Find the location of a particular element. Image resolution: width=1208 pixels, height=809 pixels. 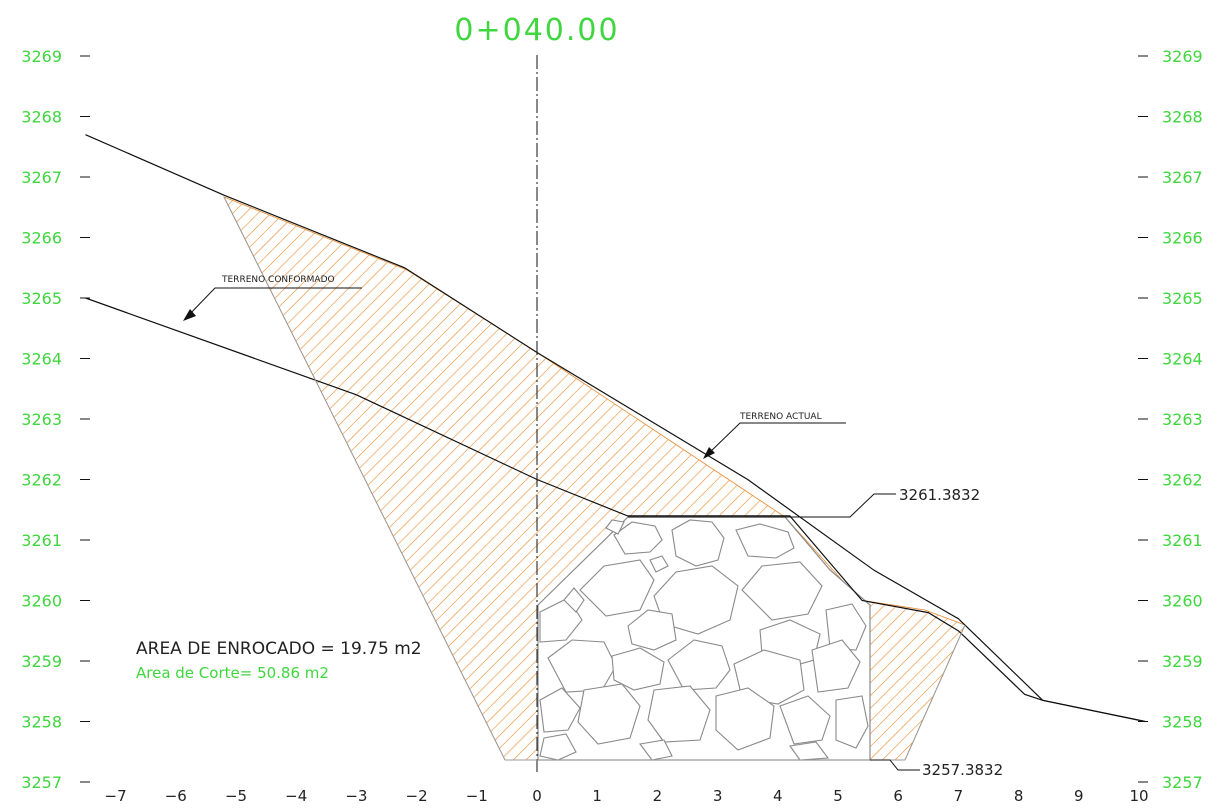

x-axis: −7 −6 −5 −4 −3 −2 −1 0 1 2 3 4 5 6 7 8 9 10 is located at coordinates (627, 796).